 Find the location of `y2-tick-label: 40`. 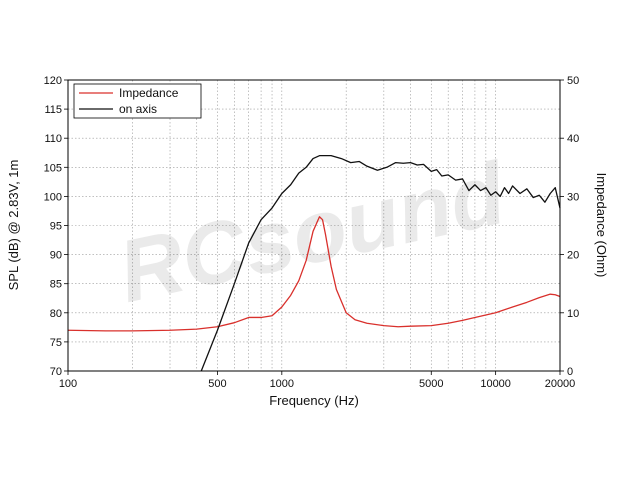

y2-tick-label: 40 is located at coordinates (573, 139).